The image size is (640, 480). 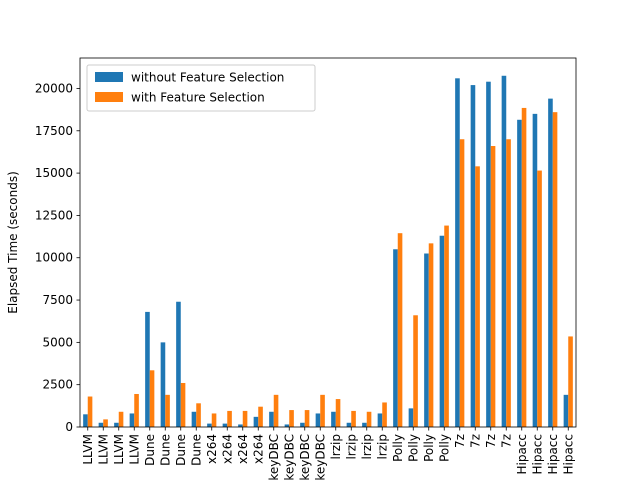 What do you see at coordinates (320, 457) in the screenshot?
I see `x-tick-label-15: keyDBC` at bounding box center [320, 457].